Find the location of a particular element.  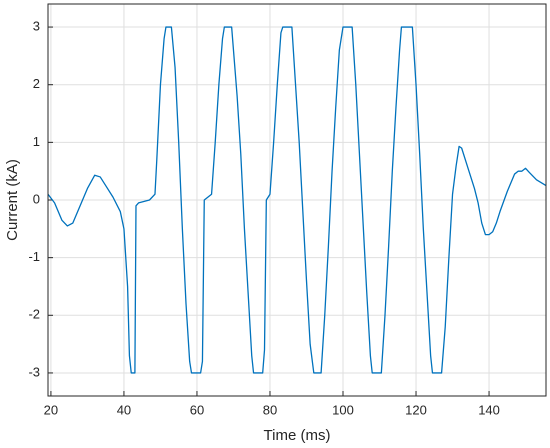

x-tick-label: 60 is located at coordinates (197, 409).